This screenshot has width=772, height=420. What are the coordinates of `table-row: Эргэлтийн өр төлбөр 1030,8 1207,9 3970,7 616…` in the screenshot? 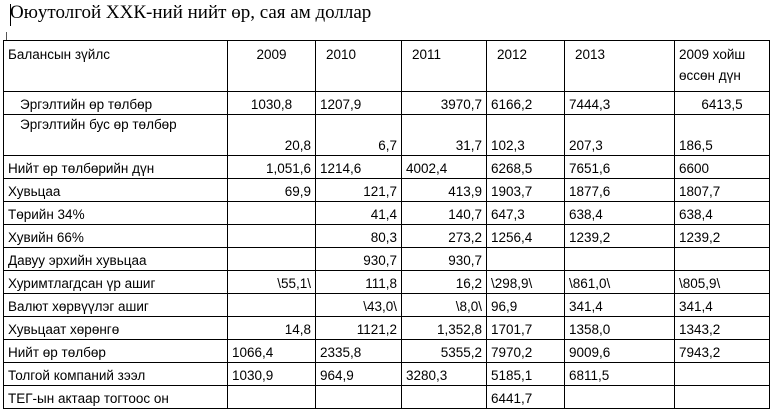 It's located at (386, 103).